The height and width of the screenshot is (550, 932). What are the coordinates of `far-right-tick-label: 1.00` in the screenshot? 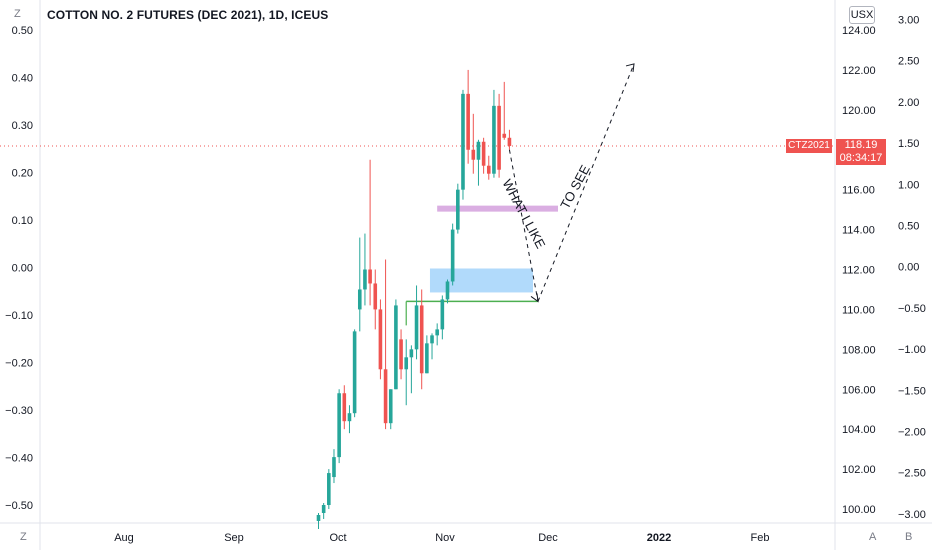 It's located at (908, 185).